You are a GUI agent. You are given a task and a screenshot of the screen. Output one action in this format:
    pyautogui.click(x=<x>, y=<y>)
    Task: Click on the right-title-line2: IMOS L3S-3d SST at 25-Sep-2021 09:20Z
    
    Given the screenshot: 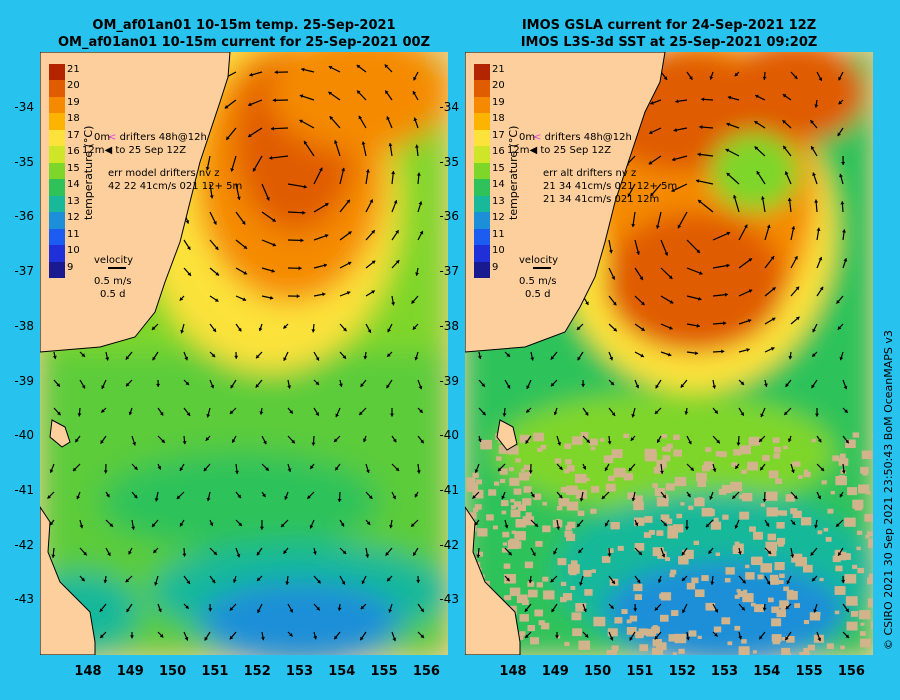 What is the action you would take?
    pyautogui.click(x=669, y=42)
    